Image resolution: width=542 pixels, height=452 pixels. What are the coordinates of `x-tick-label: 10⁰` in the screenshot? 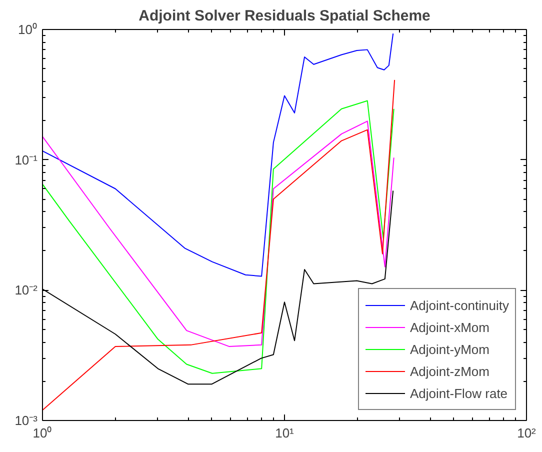 It's located at (42, 433).